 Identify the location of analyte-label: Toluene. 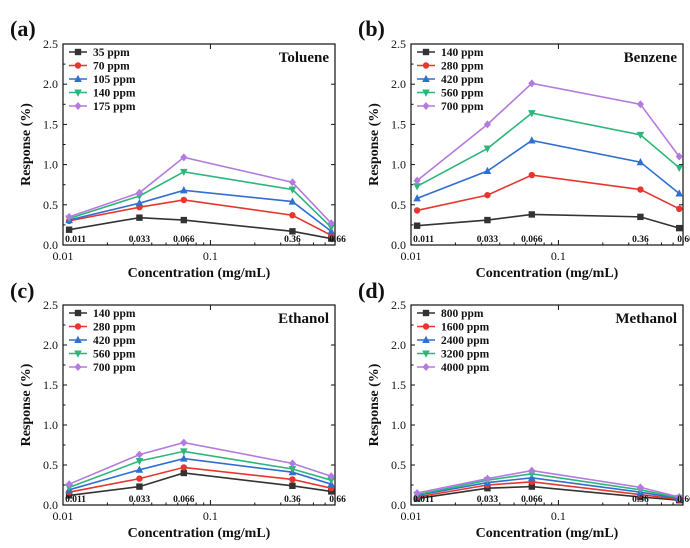
(304, 58).